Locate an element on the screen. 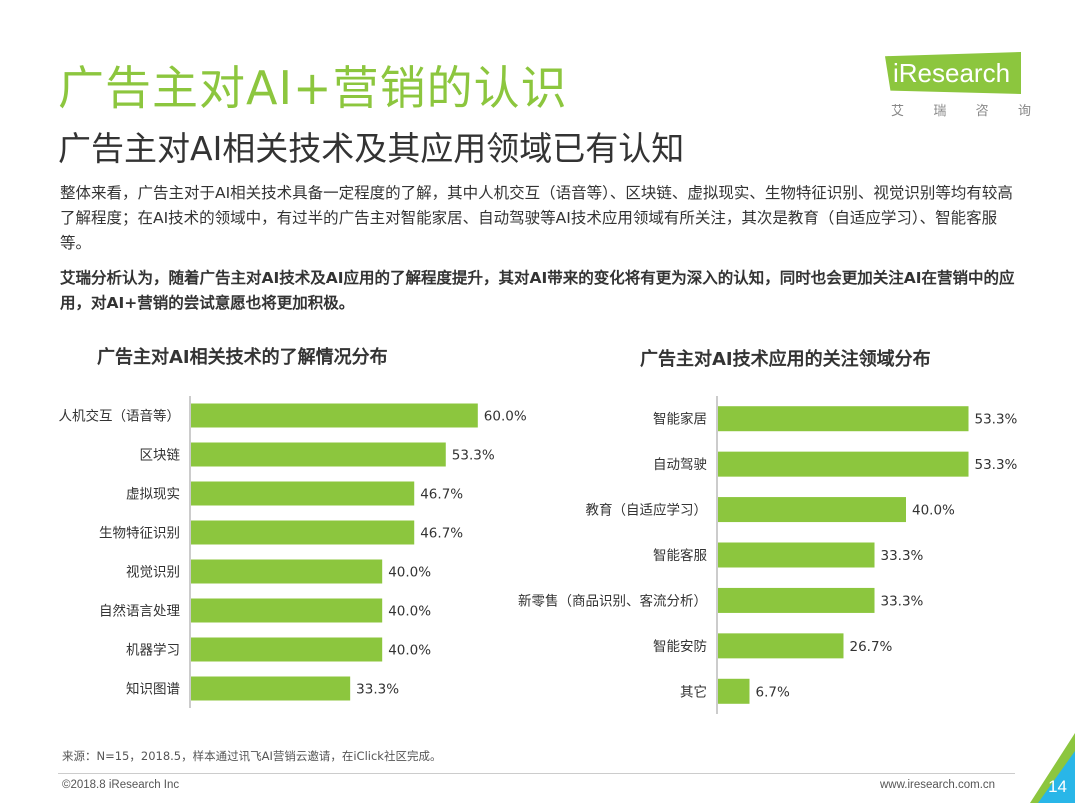 The width and height of the screenshot is (1075, 803). category-label-tech: 知识图谱 is located at coordinates (153, 689).